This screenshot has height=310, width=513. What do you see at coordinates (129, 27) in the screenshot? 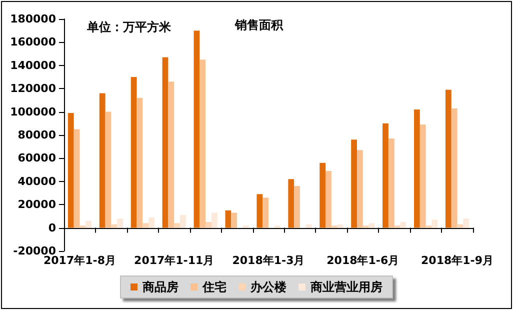
I see `annotation: 单位：万平方米` at bounding box center [129, 27].